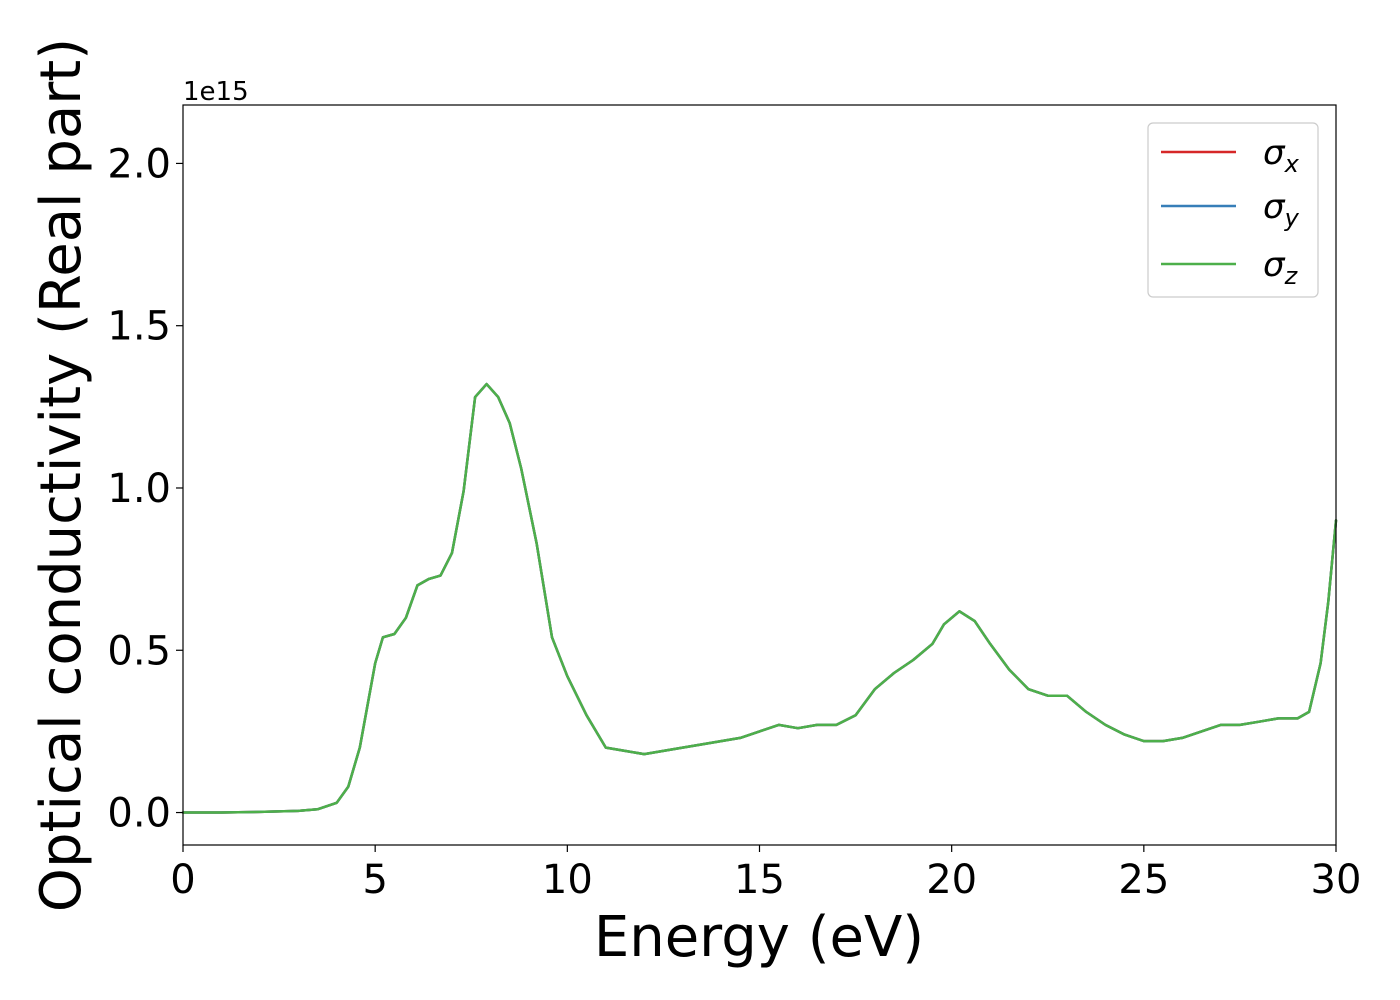 The height and width of the screenshot is (1000, 1400). What do you see at coordinates (1143, 880) in the screenshot?
I see `x-tick-label: 25` at bounding box center [1143, 880].